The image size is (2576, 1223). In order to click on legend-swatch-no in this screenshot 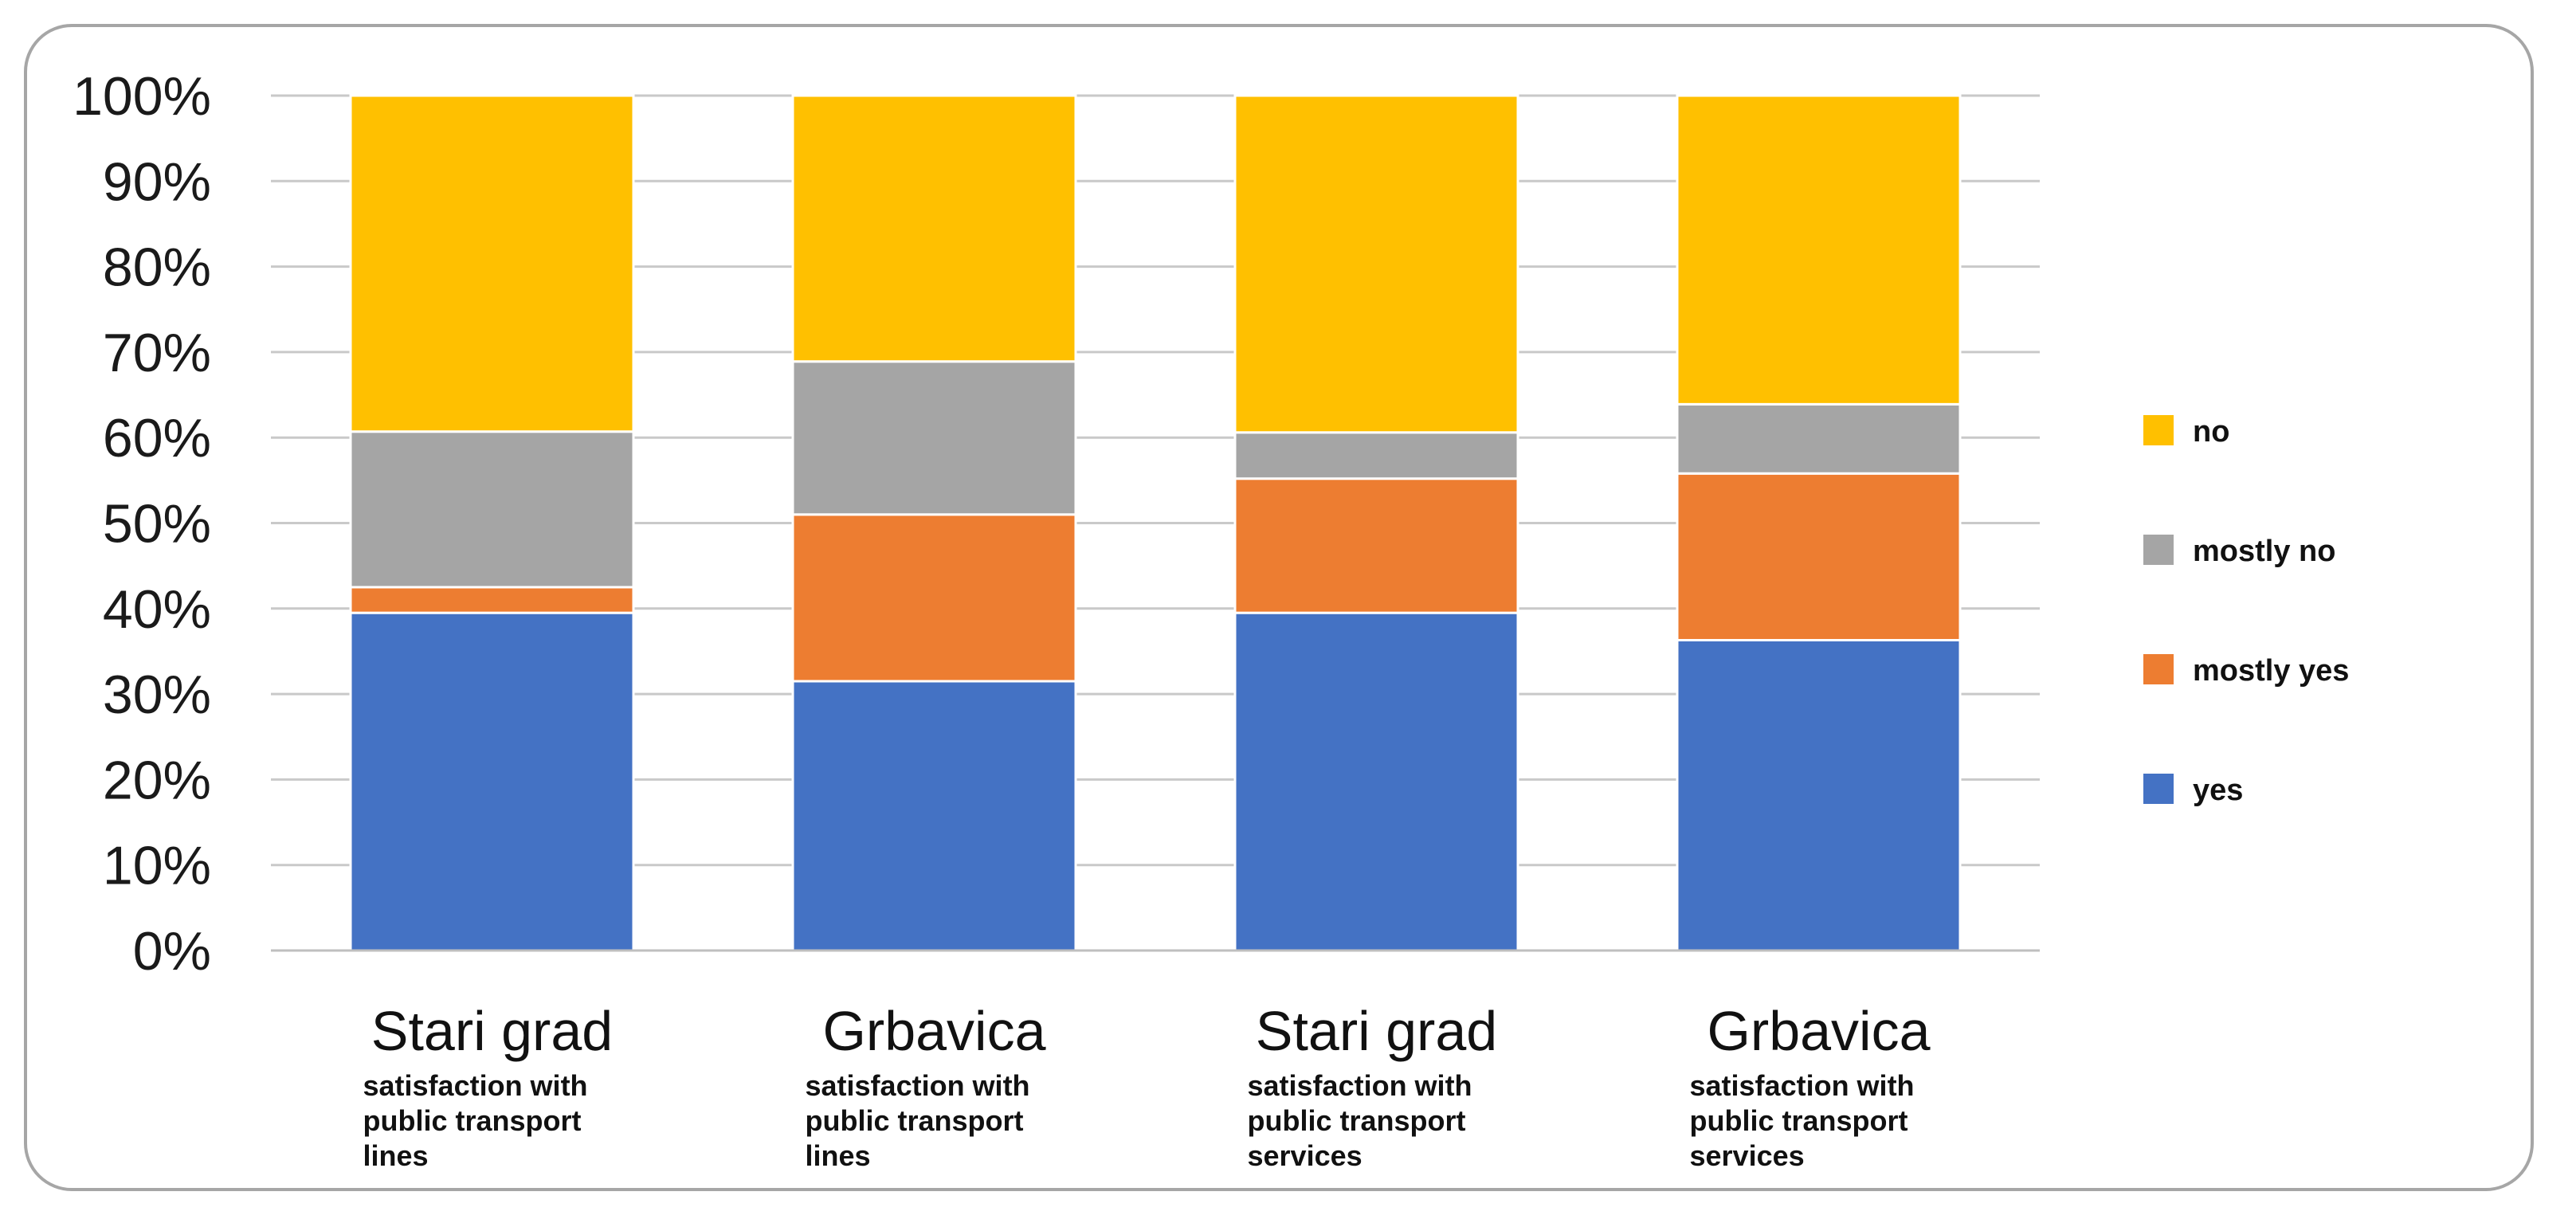, I will do `click(2158, 430)`.